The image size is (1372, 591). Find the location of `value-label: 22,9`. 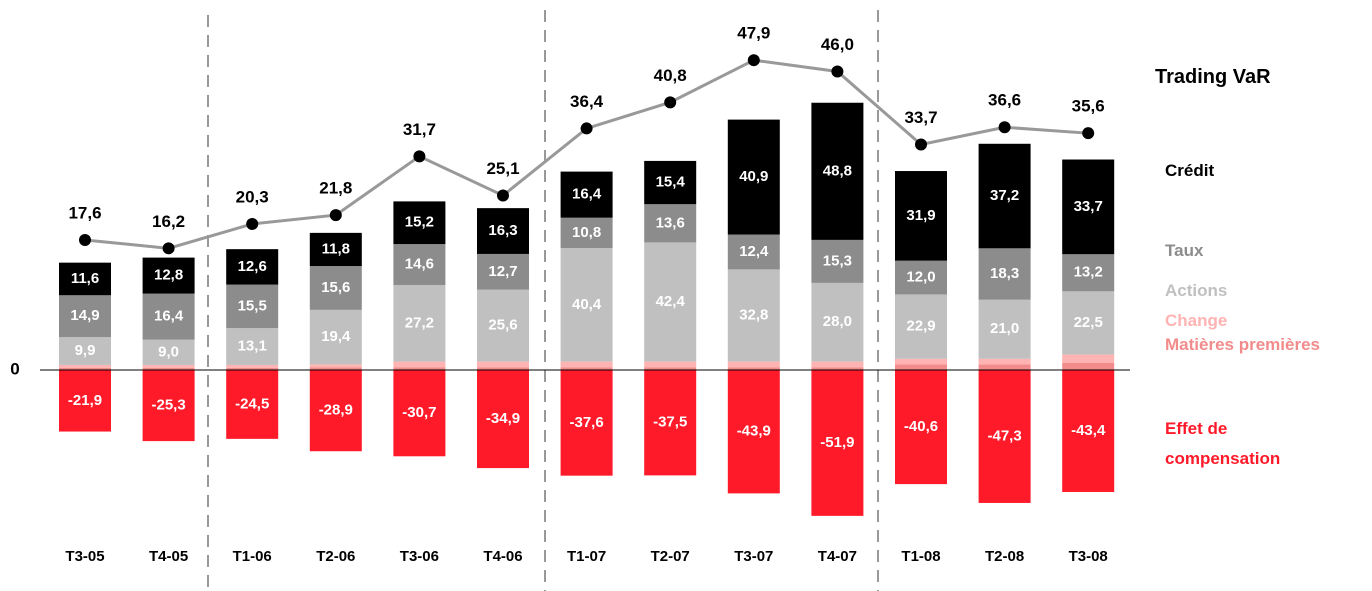

value-label: 22,9 is located at coordinates (920, 326).